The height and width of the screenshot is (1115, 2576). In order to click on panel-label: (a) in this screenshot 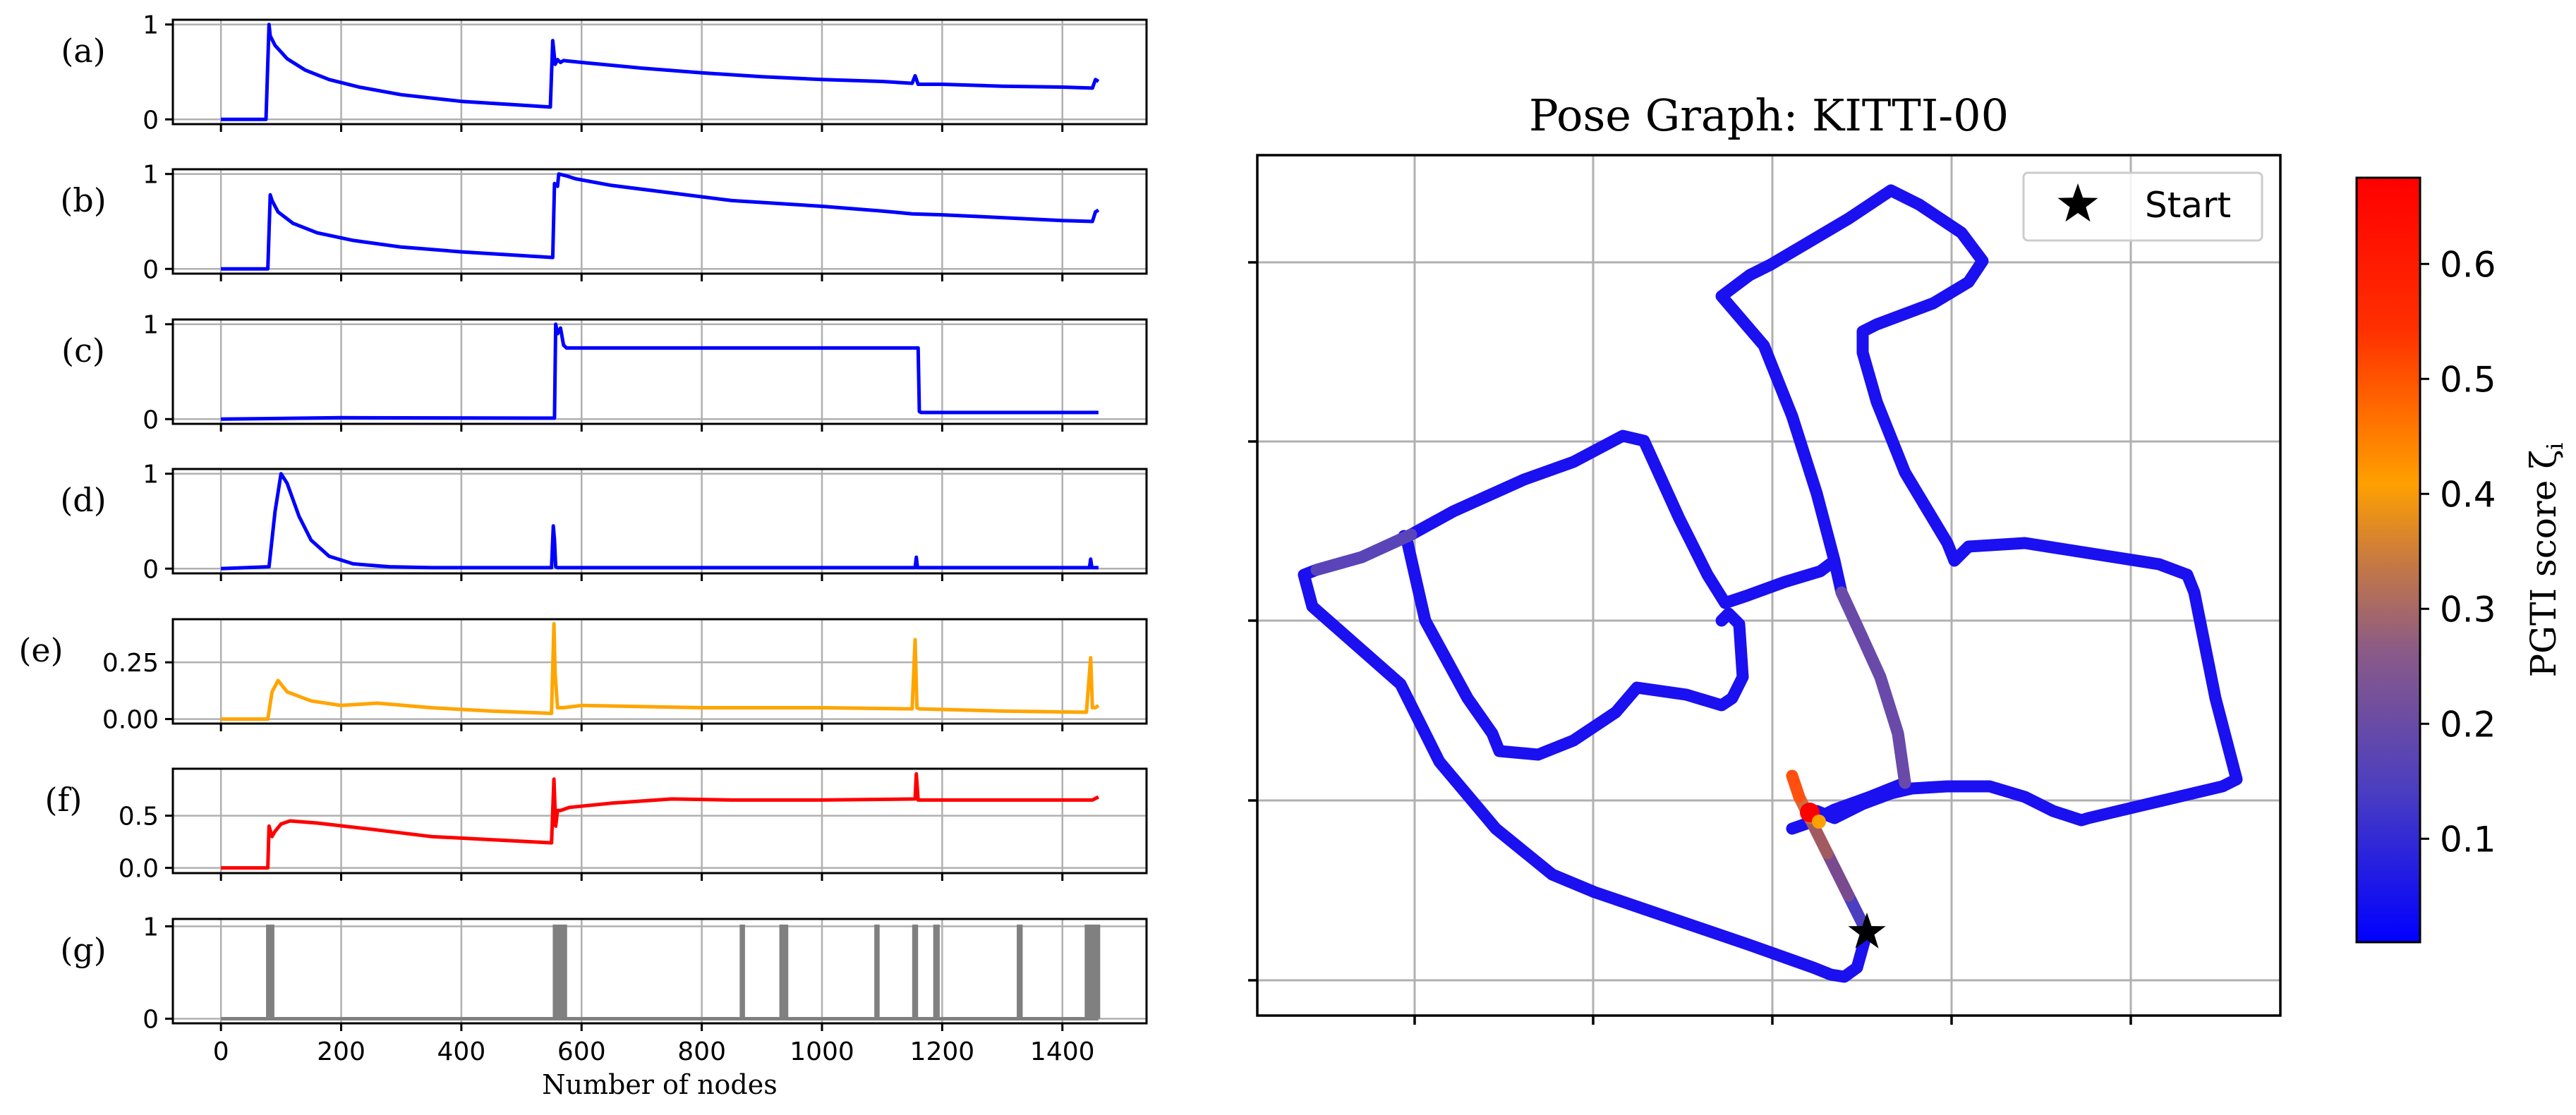, I will do `click(83, 51)`.